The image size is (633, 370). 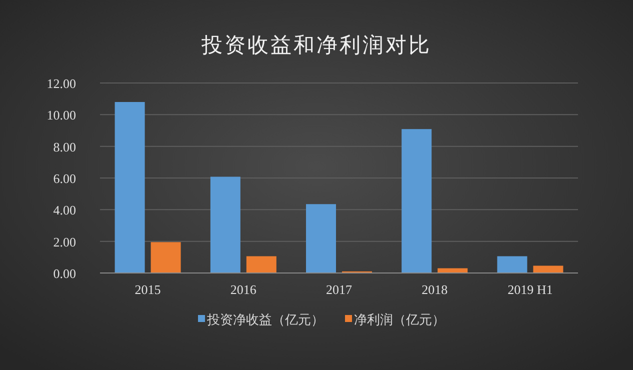 What do you see at coordinates (243, 289) in the screenshot?
I see `x-tick-label: 2016` at bounding box center [243, 289].